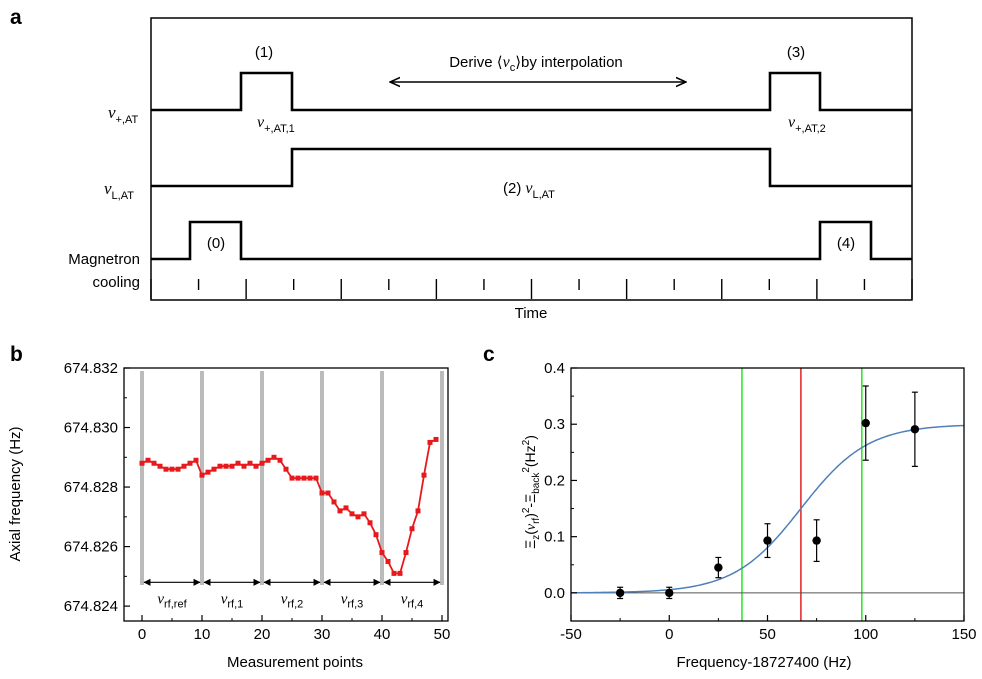 The width and height of the screenshot is (982, 679). I want to click on trace-nu-plus, so click(531, 91).